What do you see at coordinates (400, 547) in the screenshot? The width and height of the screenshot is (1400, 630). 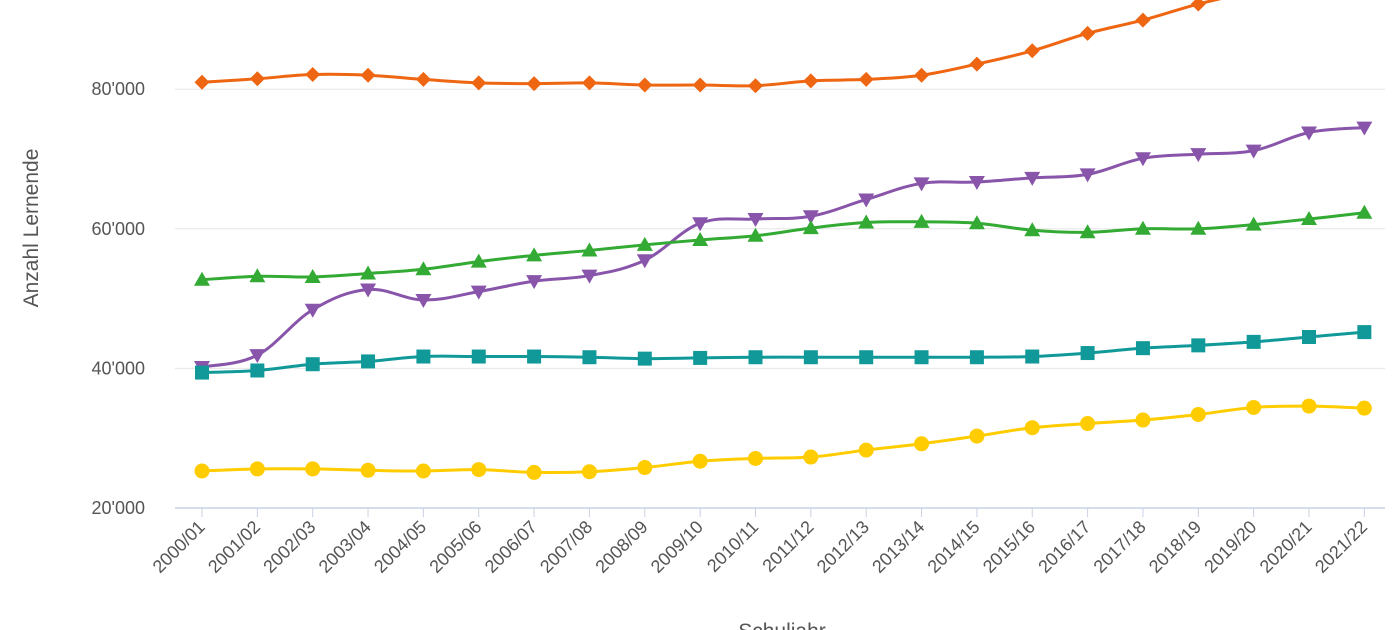 I see `x-tick-label: 2004/05` at bounding box center [400, 547].